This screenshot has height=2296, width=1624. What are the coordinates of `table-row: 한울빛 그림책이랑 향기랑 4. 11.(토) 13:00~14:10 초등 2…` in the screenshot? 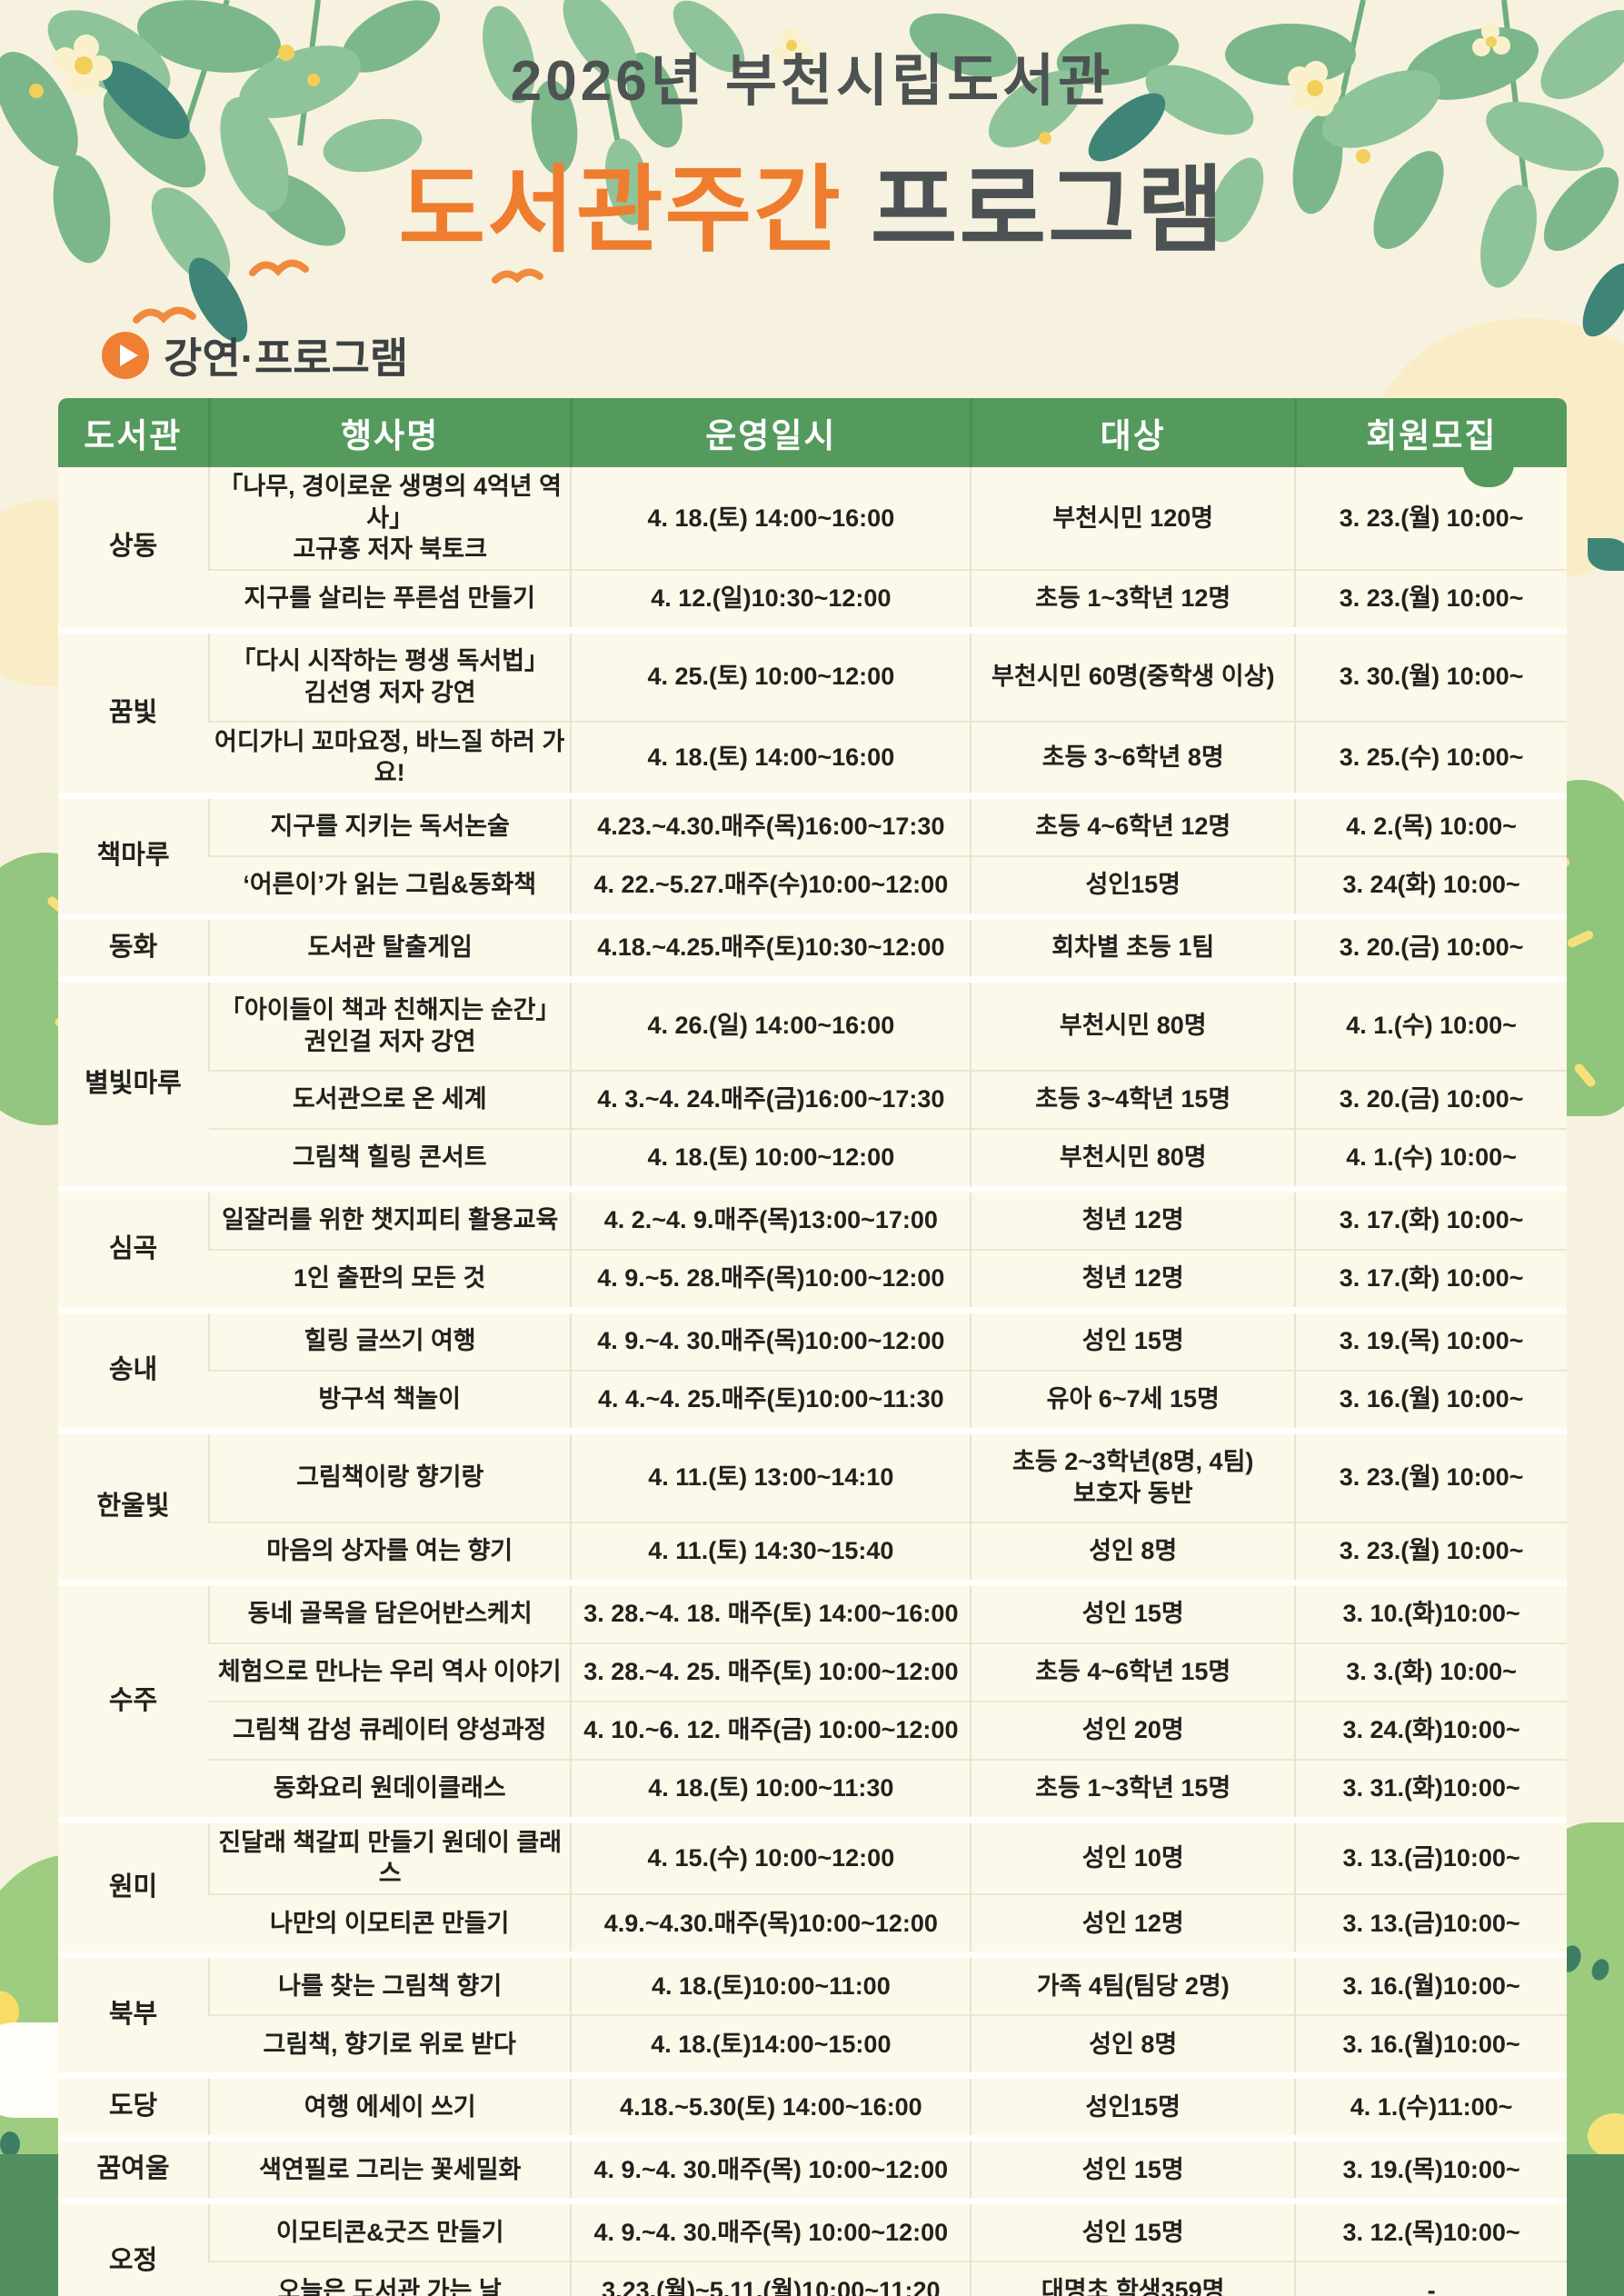 It's located at (812, 1505).